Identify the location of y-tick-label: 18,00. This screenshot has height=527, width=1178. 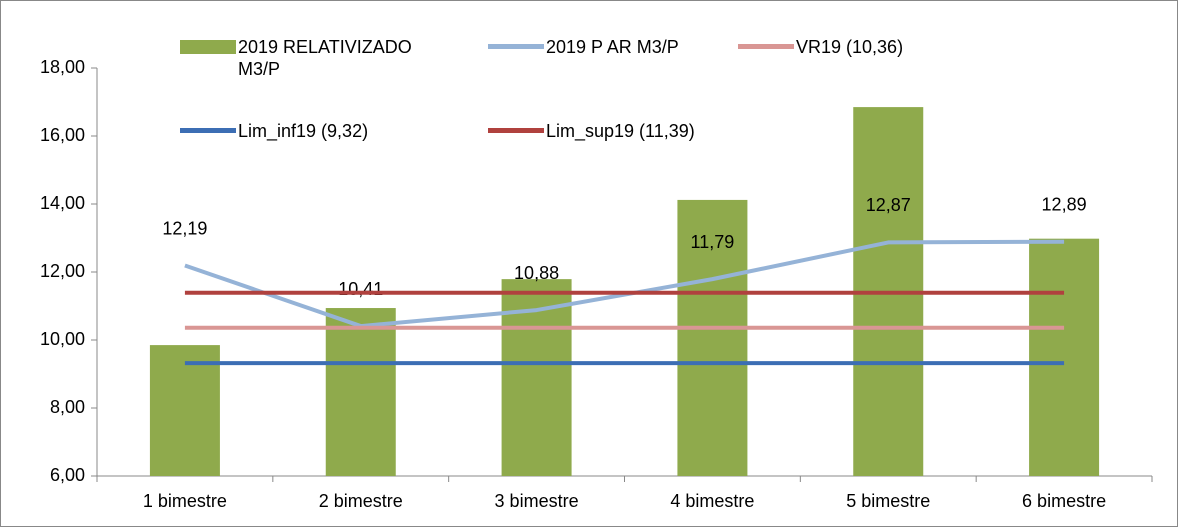
(62, 67).